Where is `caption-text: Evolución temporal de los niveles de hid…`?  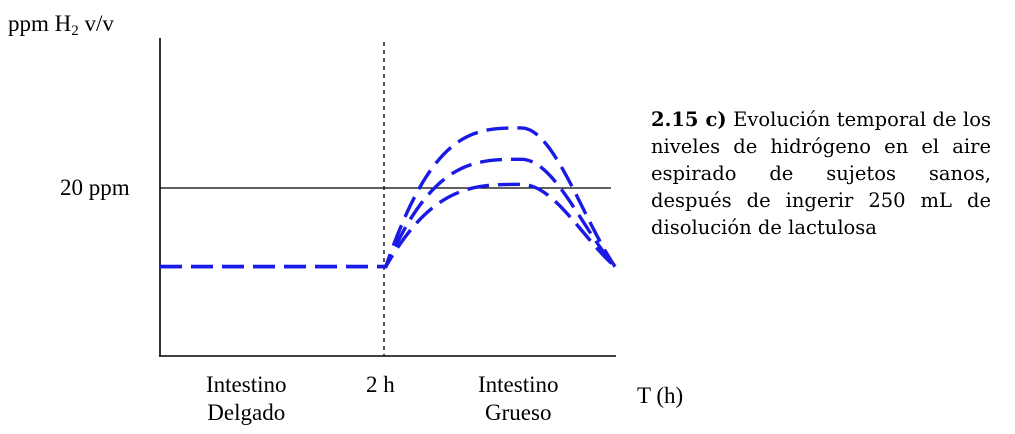
caption-text: Evolución temporal de los niveles de hid… is located at coordinates (821, 173).